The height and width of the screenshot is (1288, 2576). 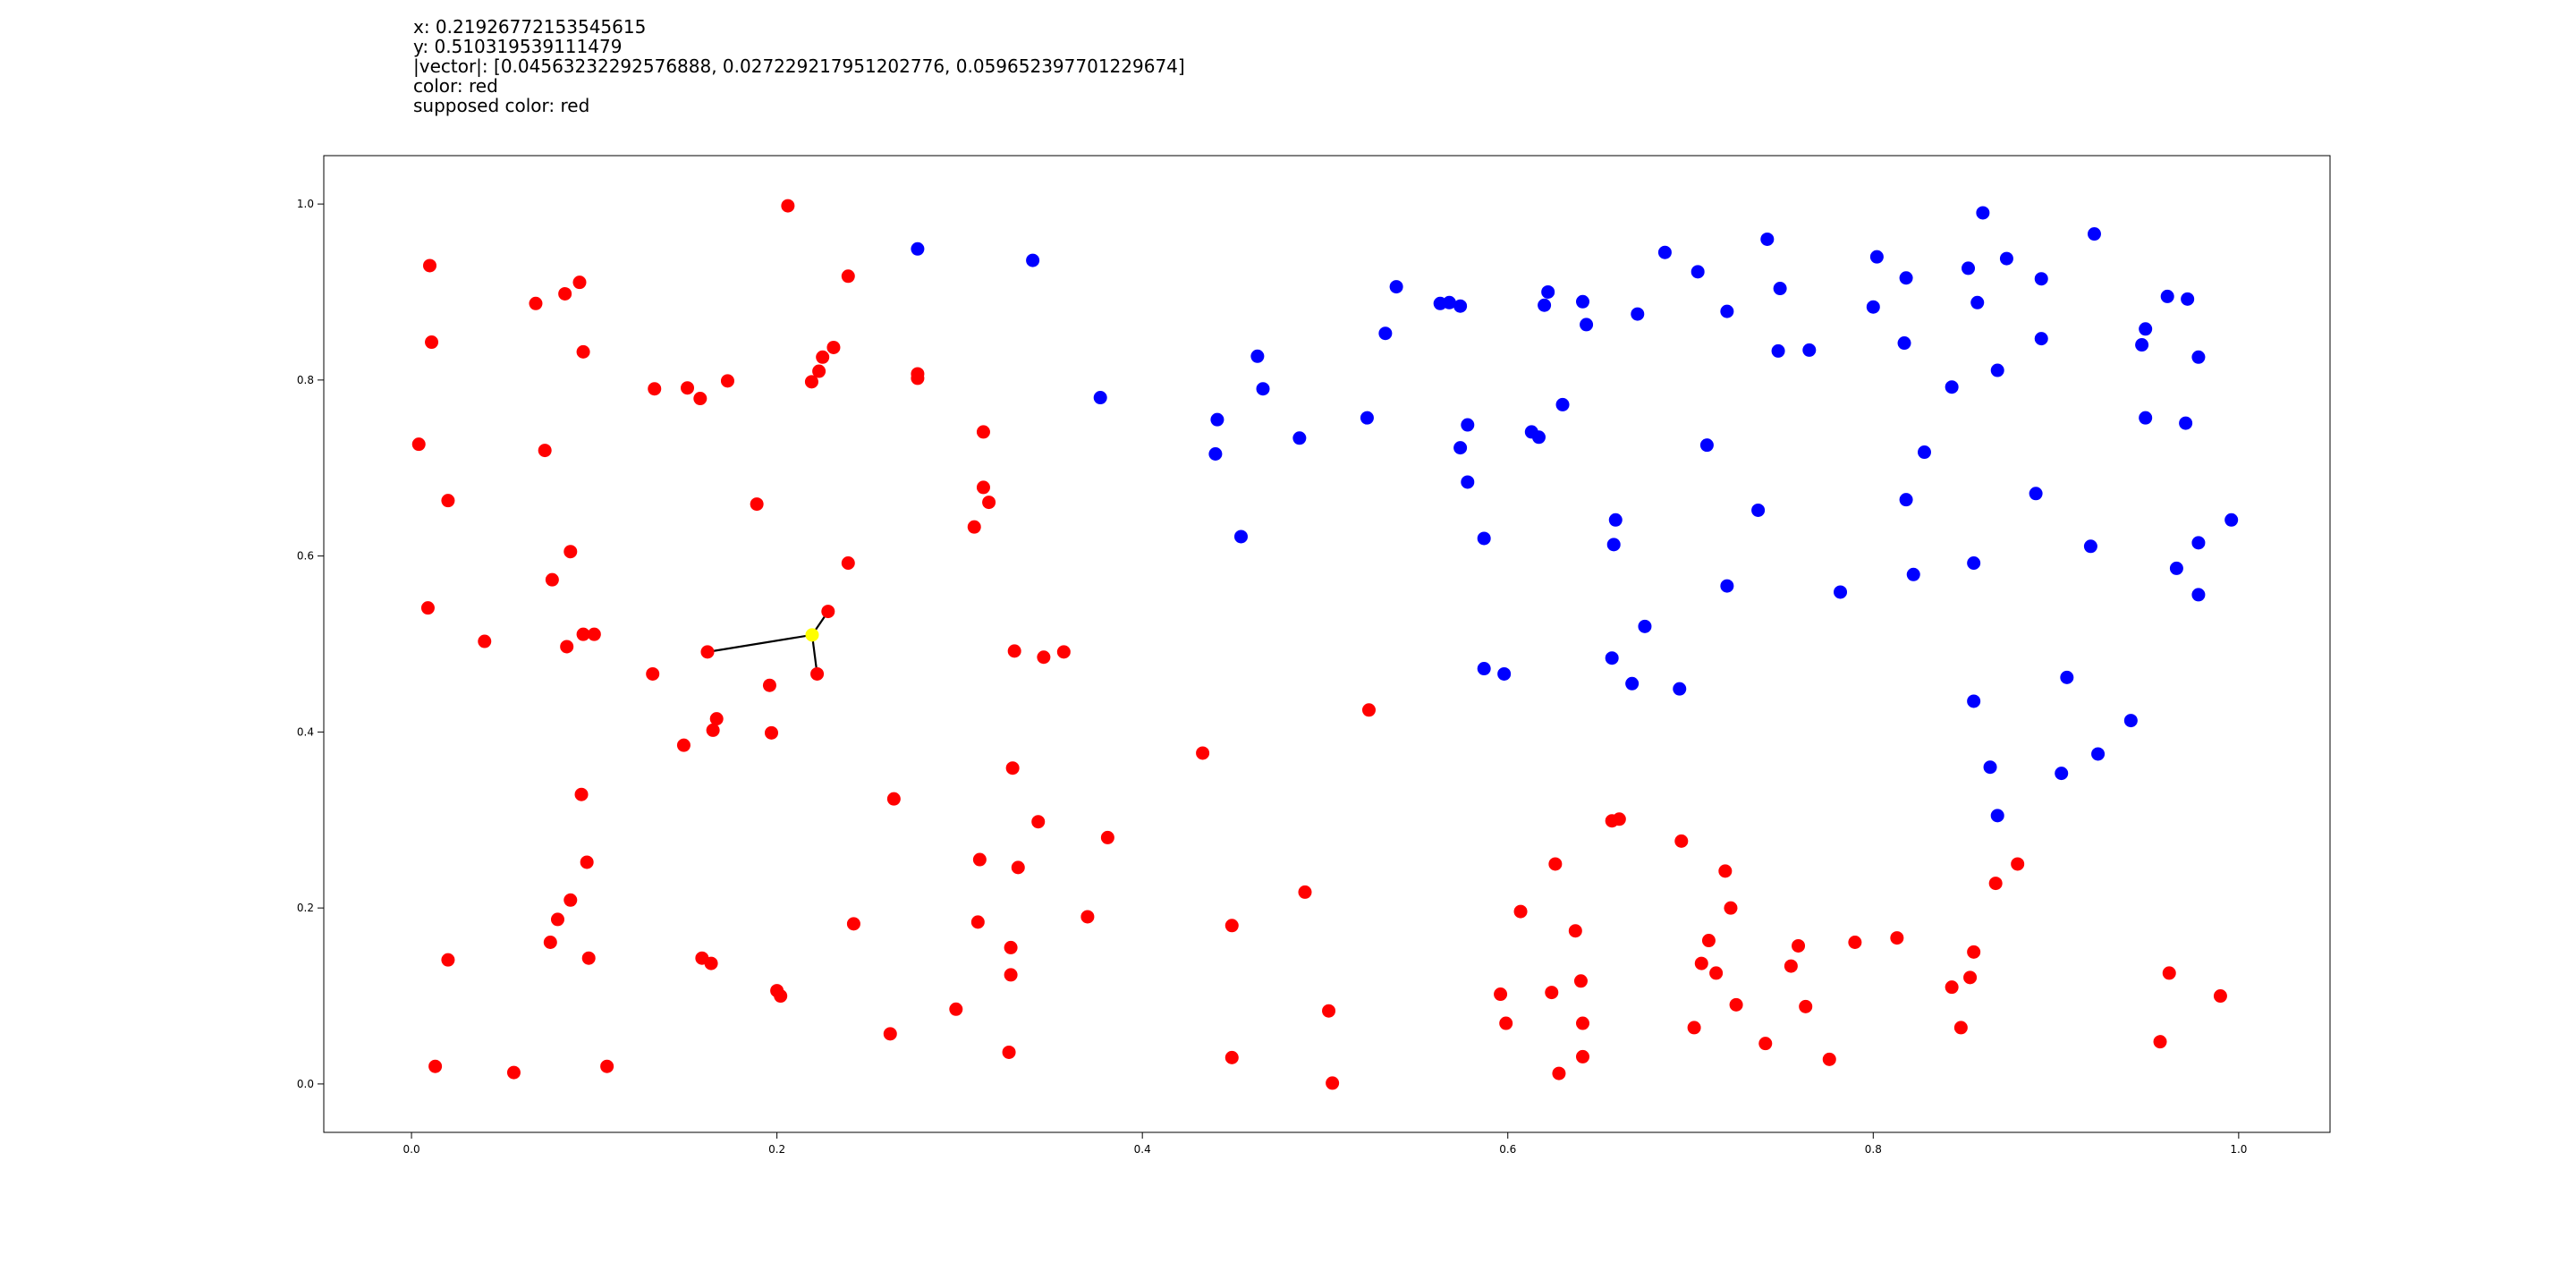 I want to click on x-tick-label: 0.4, so click(x=1142, y=1149).